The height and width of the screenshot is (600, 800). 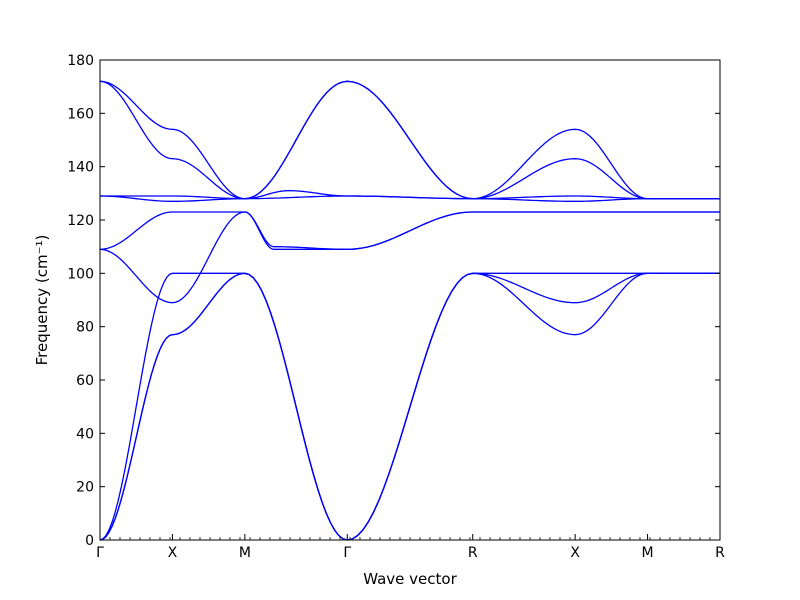 I want to click on y-tick-label: 140, so click(x=80, y=168).